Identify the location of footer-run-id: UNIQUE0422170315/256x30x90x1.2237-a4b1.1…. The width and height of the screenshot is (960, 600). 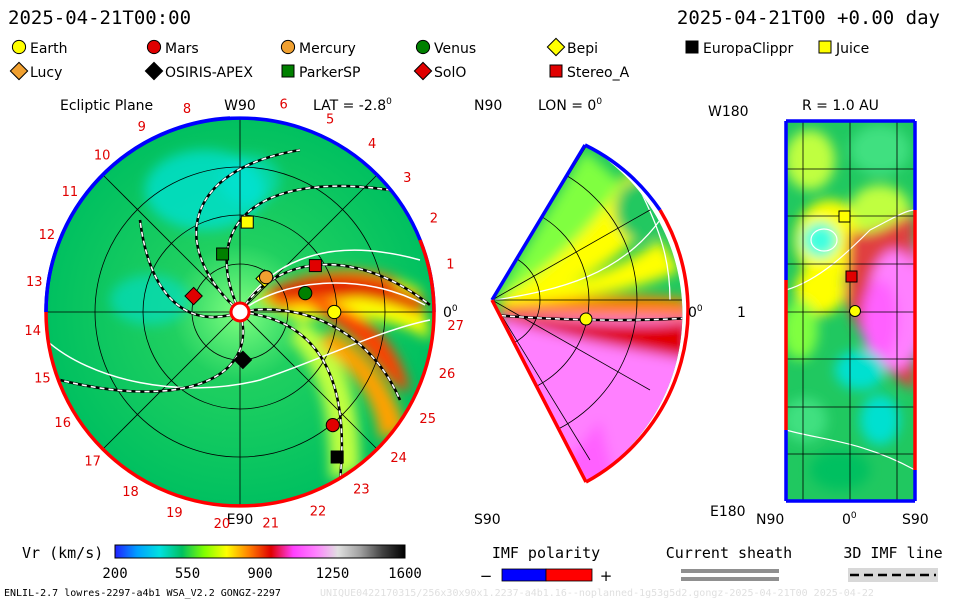
(597, 593).